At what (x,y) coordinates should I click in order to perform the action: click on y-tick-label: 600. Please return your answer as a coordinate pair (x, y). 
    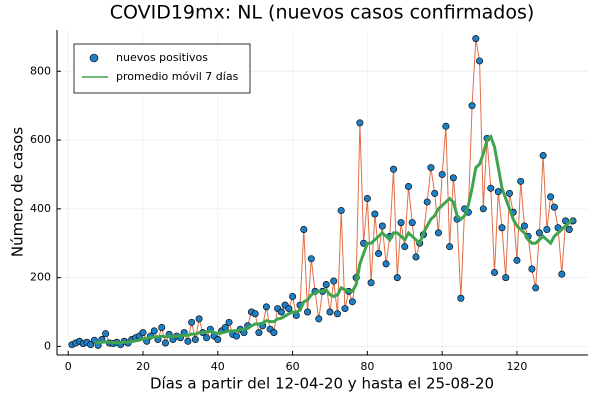
    Looking at the image, I should click on (40, 139).